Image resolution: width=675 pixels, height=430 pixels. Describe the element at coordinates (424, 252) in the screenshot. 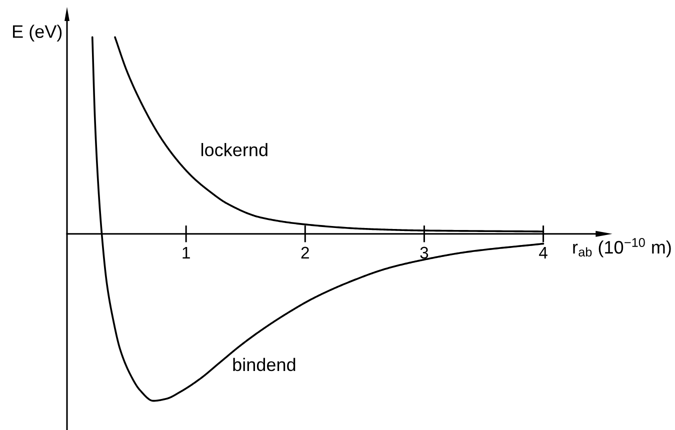

I see `x-tick-label: 3` at that location.